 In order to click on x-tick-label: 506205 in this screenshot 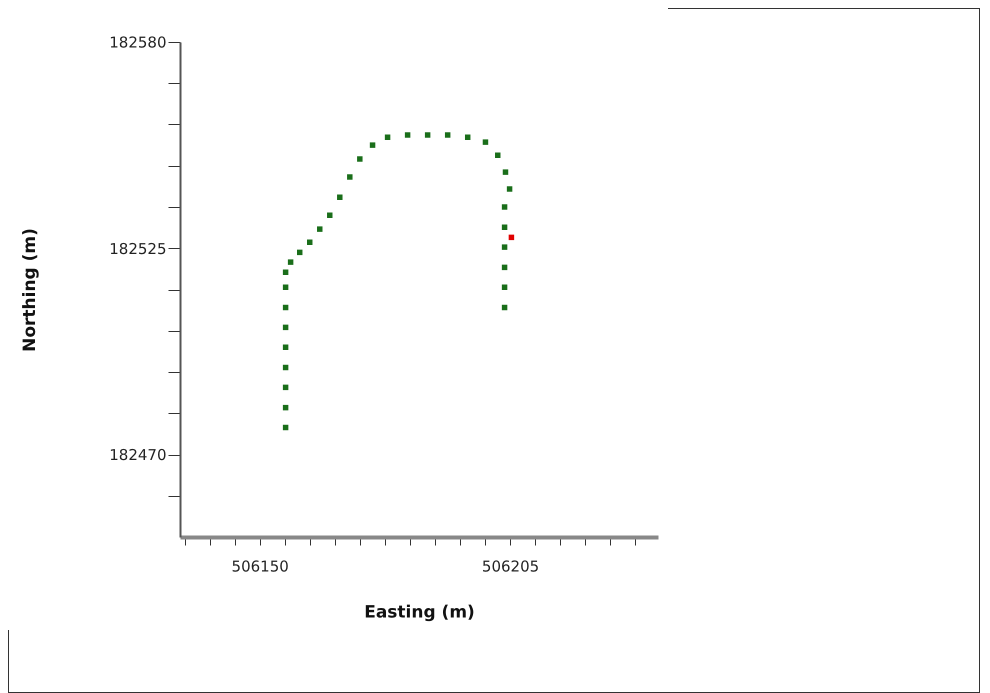, I will do `click(511, 567)`.